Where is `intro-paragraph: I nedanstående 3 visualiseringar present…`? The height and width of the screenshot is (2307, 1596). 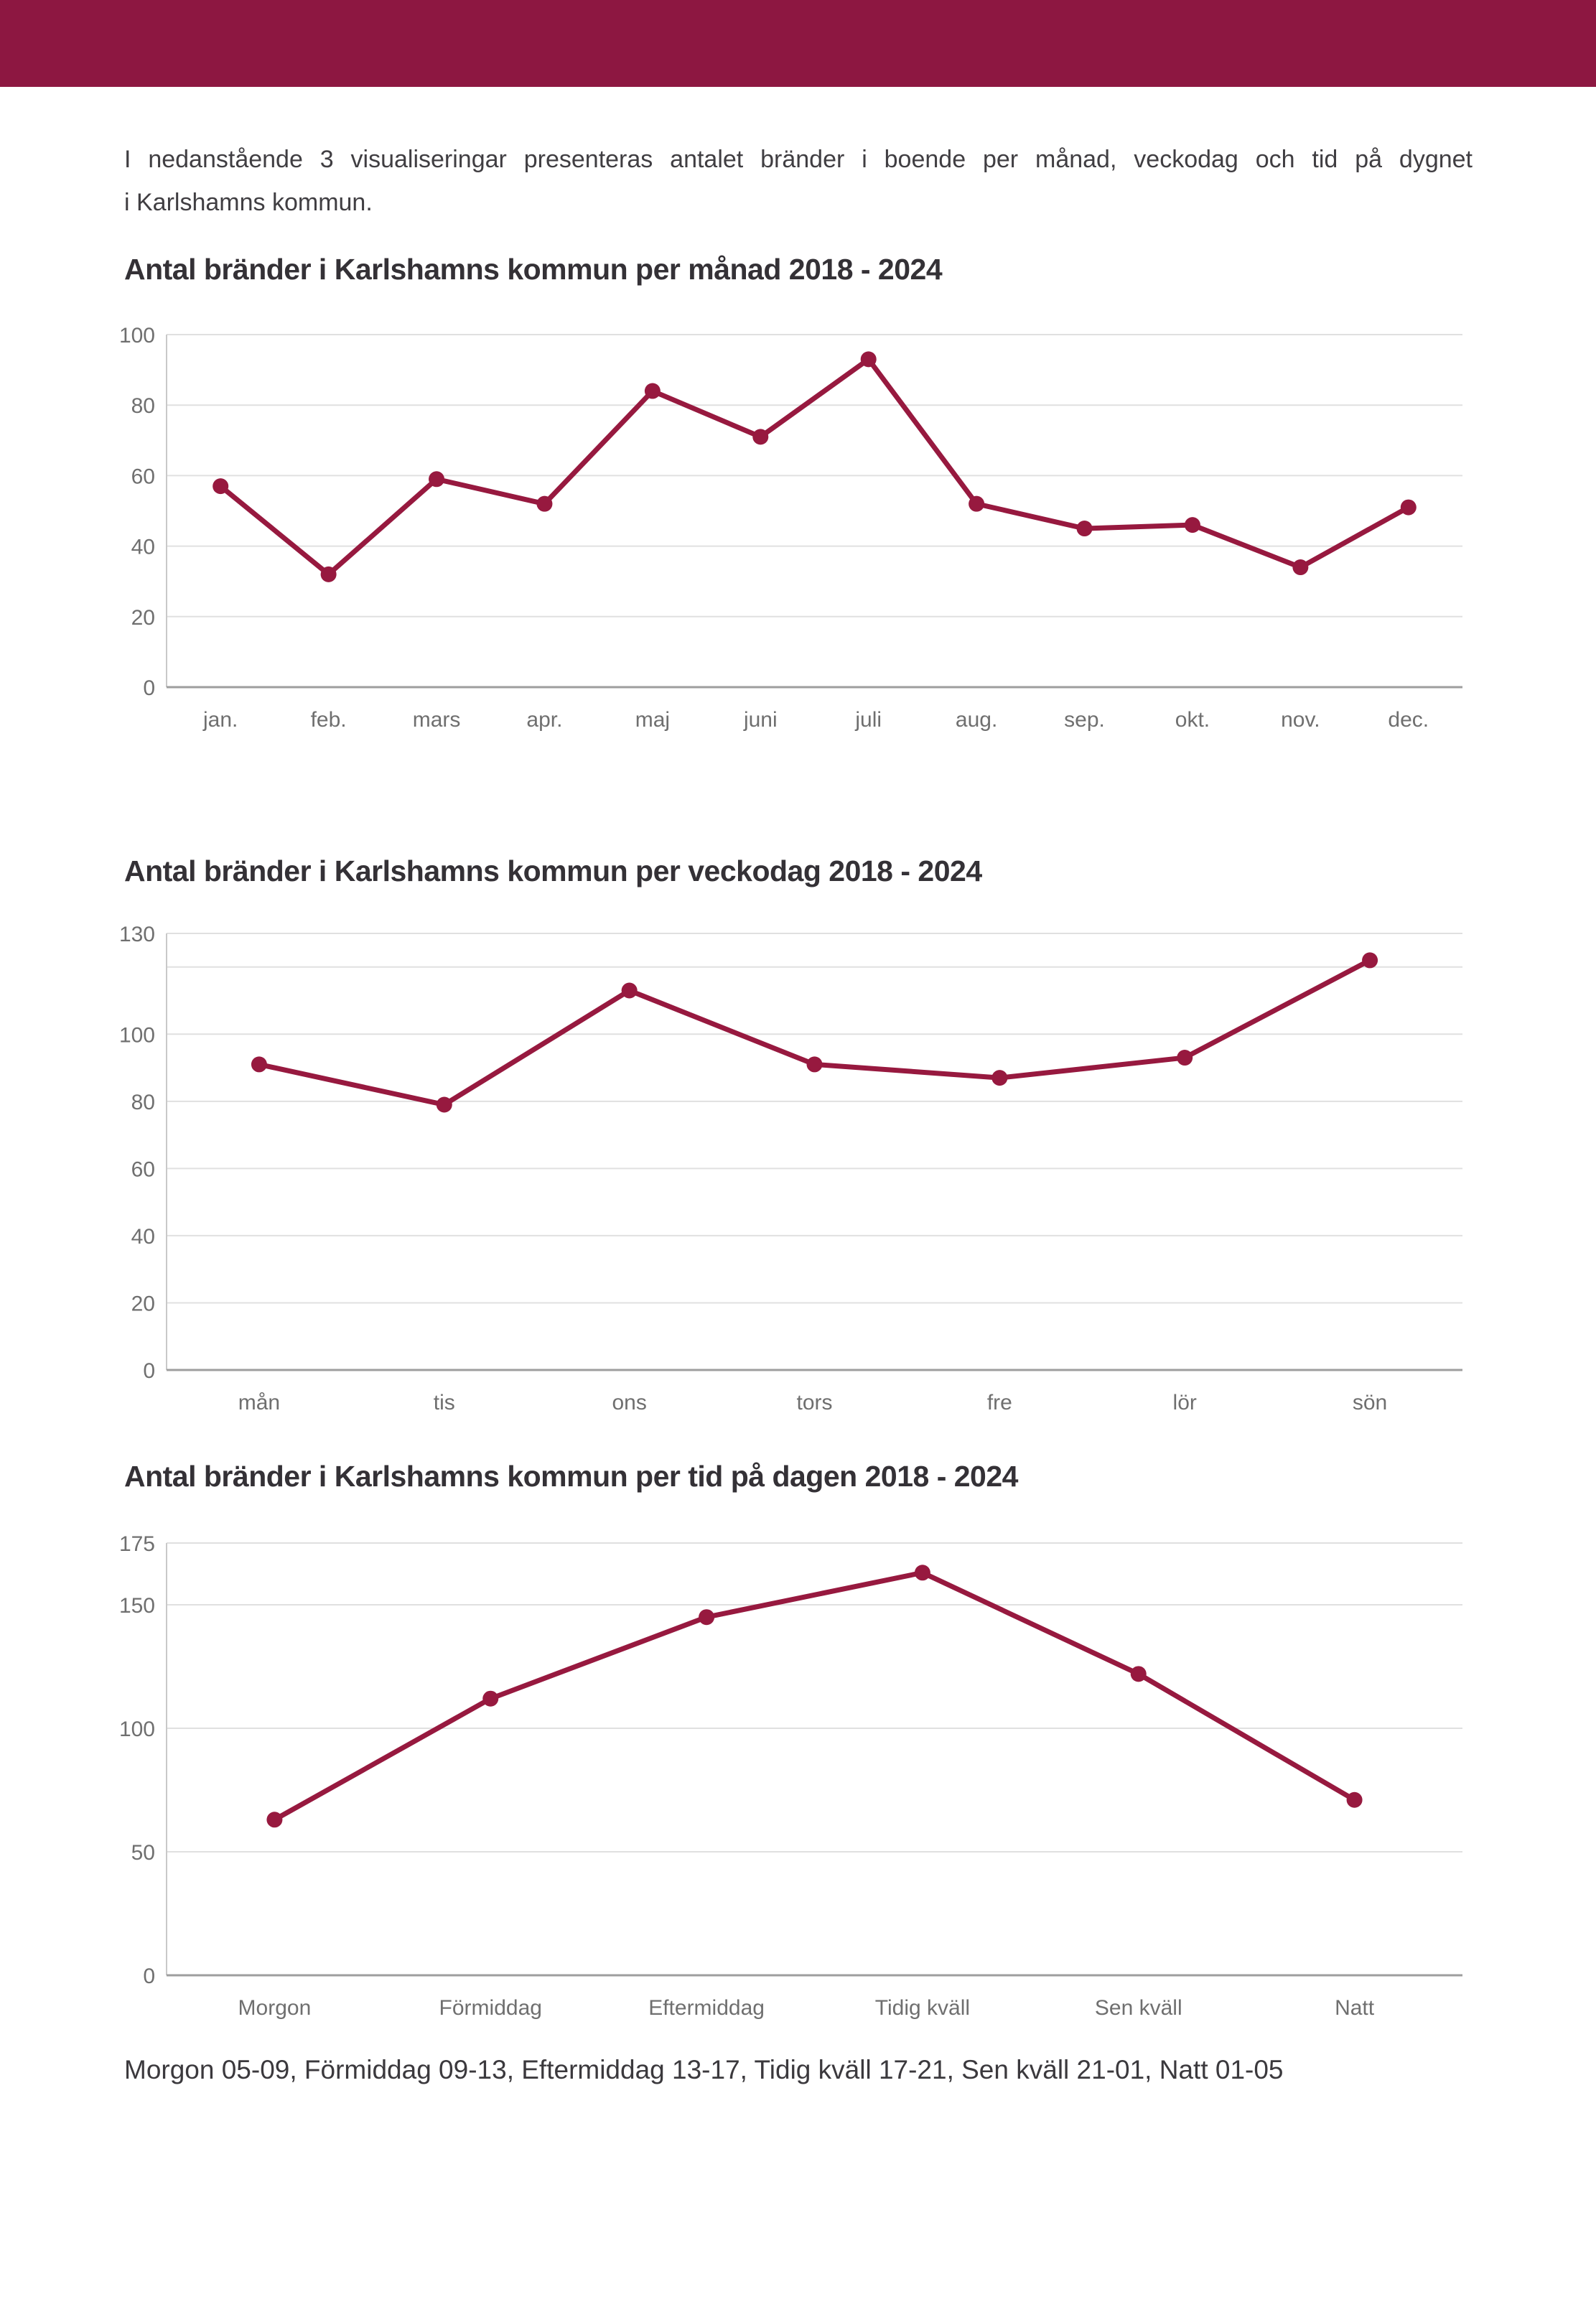 intro-paragraph: I nedanstående 3 visualiseringar present… is located at coordinates (798, 181).